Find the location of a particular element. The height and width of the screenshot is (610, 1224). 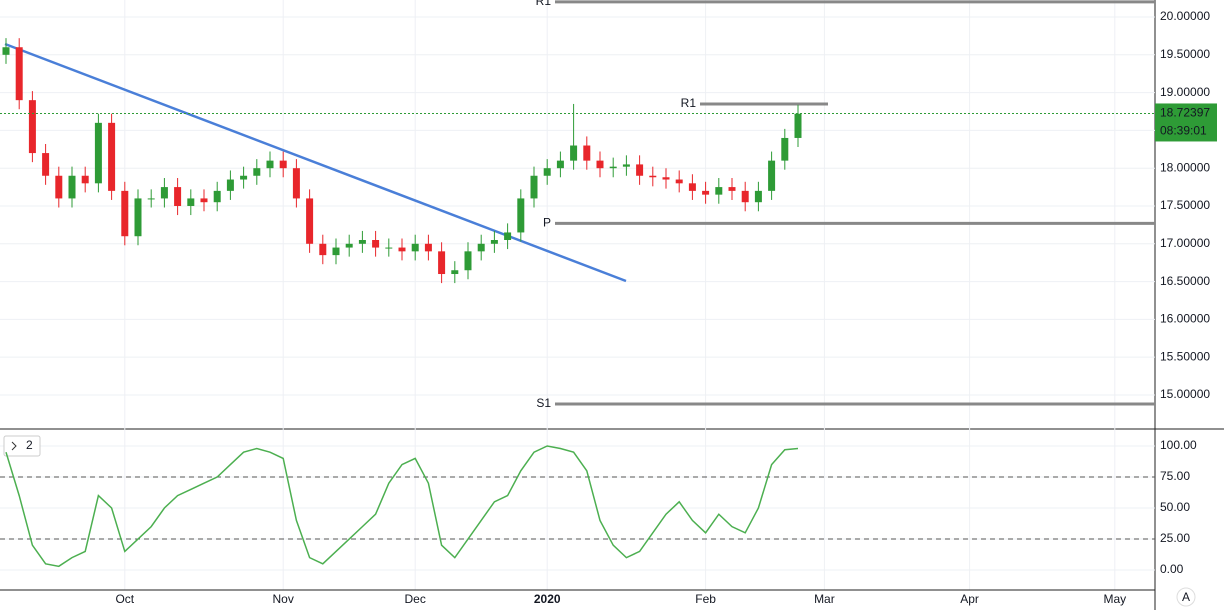

y-tick-label: 19.50000 is located at coordinates (1185, 54).